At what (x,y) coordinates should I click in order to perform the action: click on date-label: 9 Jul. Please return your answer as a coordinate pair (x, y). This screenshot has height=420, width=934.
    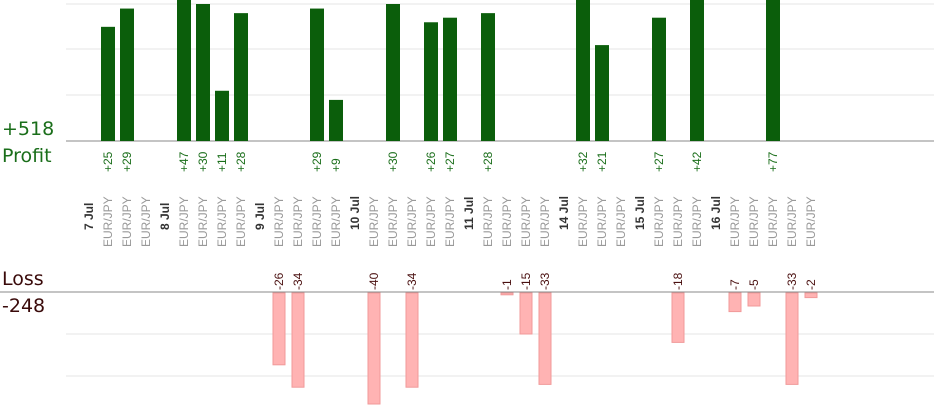
    Looking at the image, I should click on (260, 216).